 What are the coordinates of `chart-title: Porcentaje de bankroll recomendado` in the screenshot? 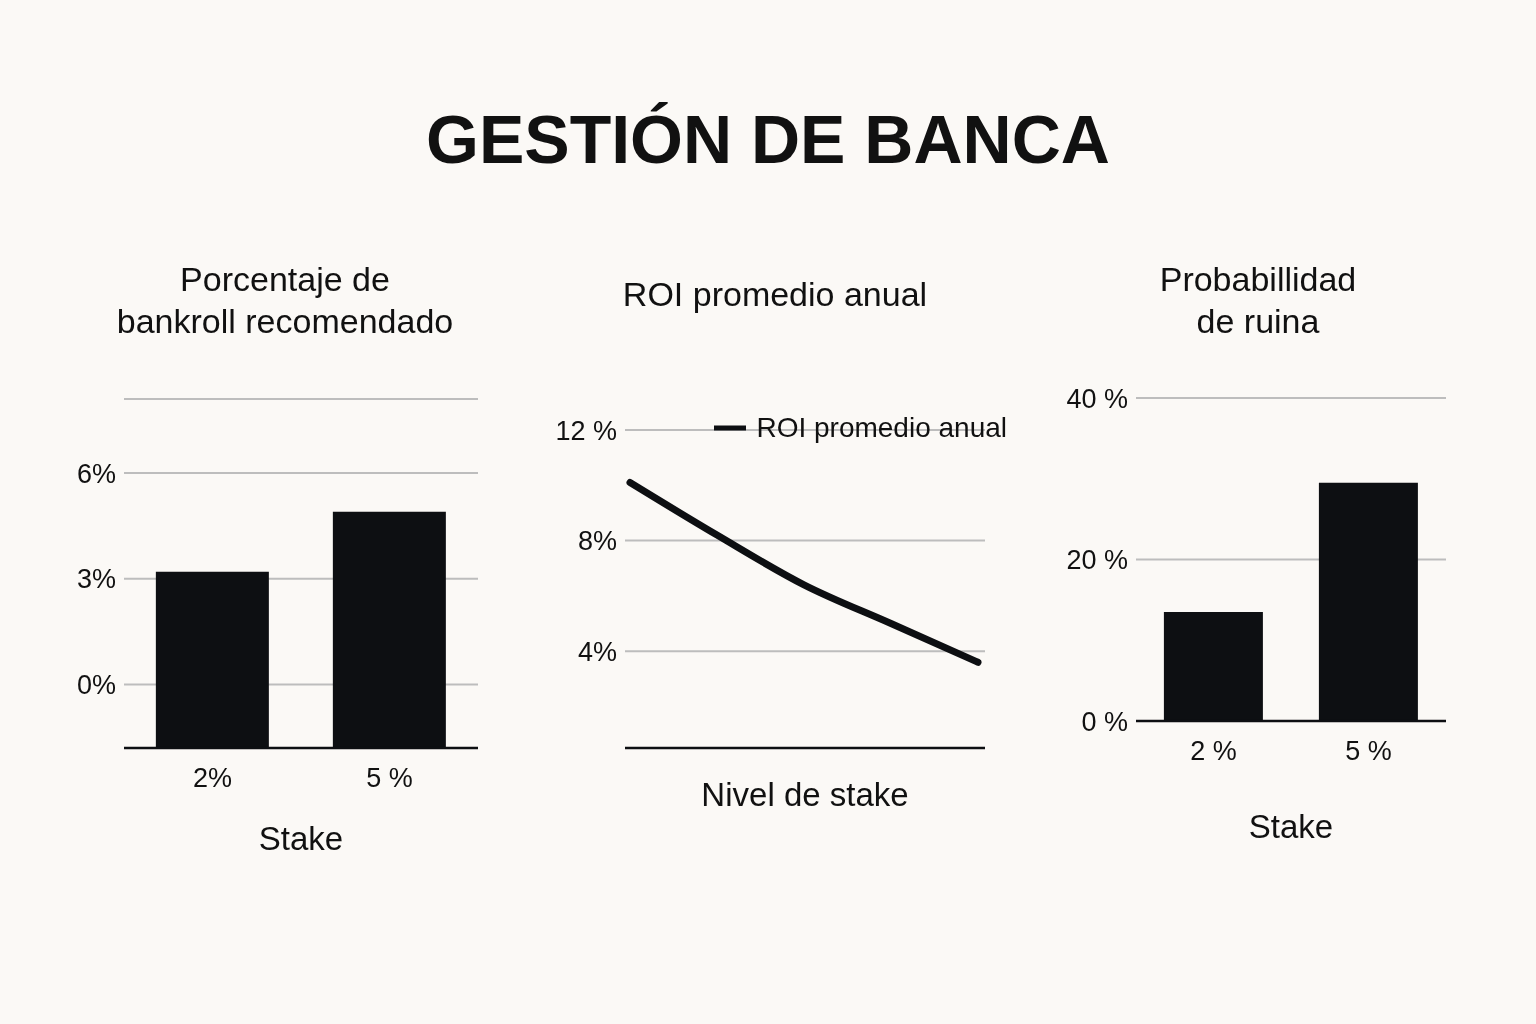 It's located at (285, 300).